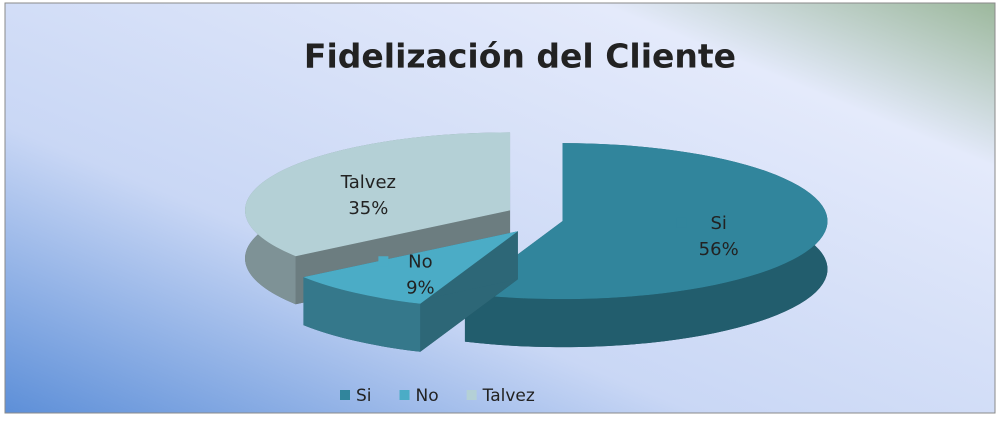  I want to click on data-label-name: Talvez, so click(368, 182).